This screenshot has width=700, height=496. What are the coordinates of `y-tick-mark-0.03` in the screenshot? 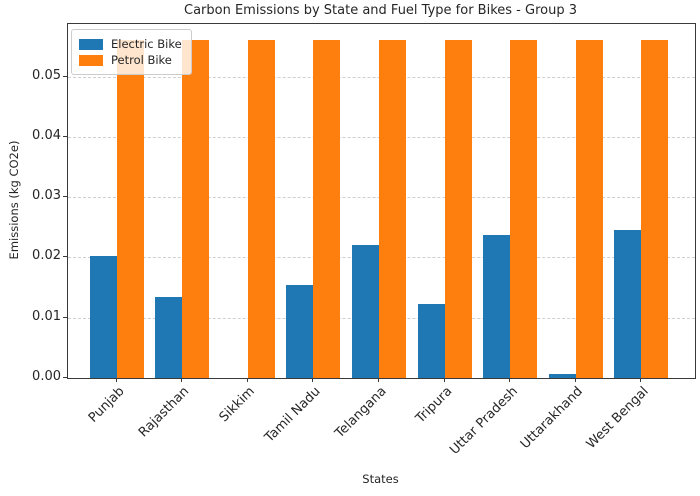 It's located at (65, 197).